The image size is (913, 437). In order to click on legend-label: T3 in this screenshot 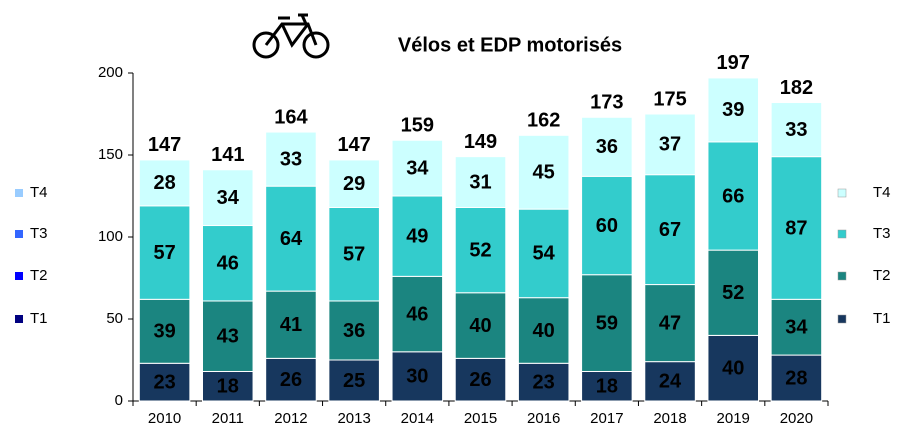, I will do `click(39, 233)`.